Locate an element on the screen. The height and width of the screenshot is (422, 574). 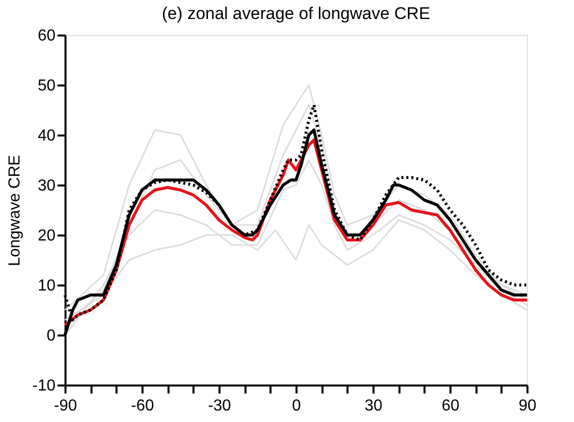
y-tick-label: -10 is located at coordinates (44, 386).